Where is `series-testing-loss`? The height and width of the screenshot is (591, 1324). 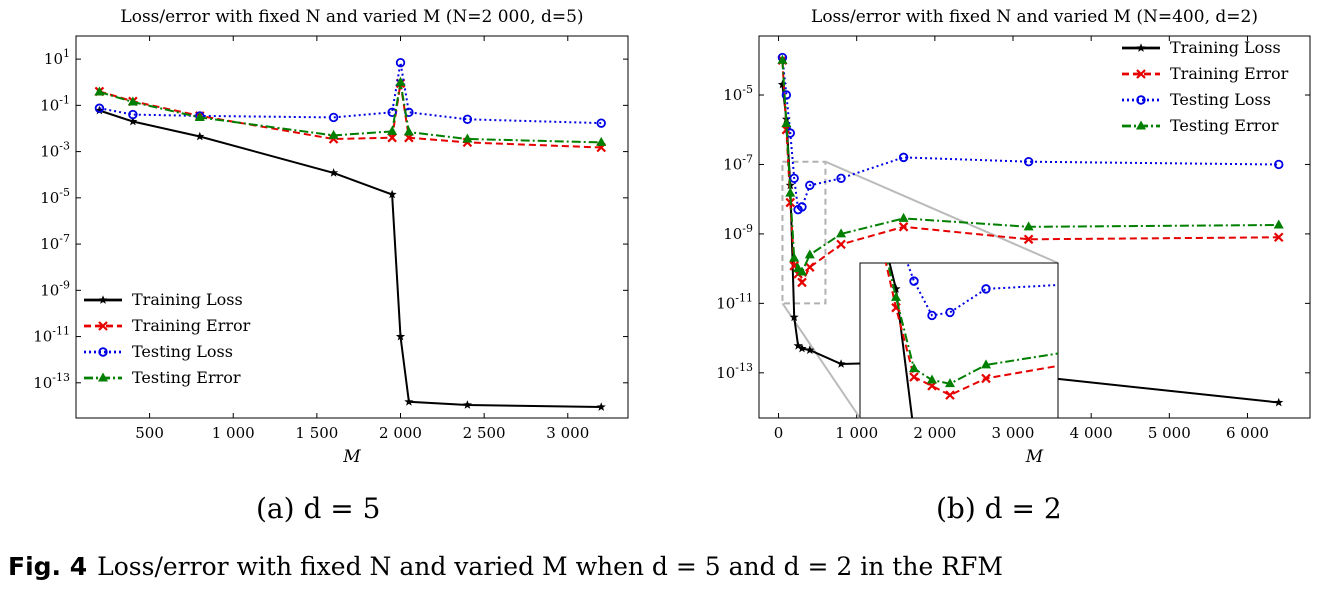
series-testing-loss is located at coordinates (350, 93).